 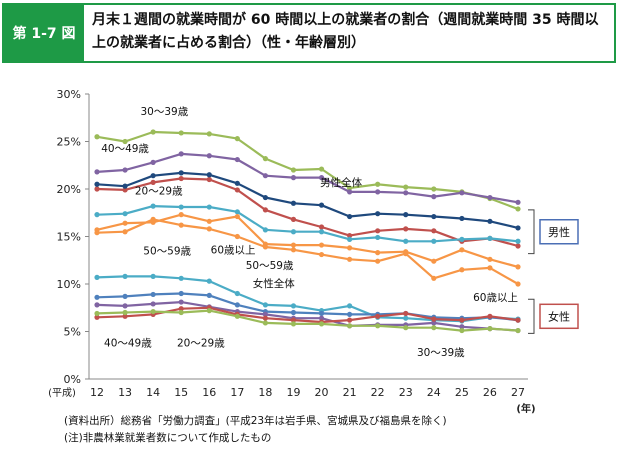 I want to click on x-tick-label: 25, so click(x=462, y=392).